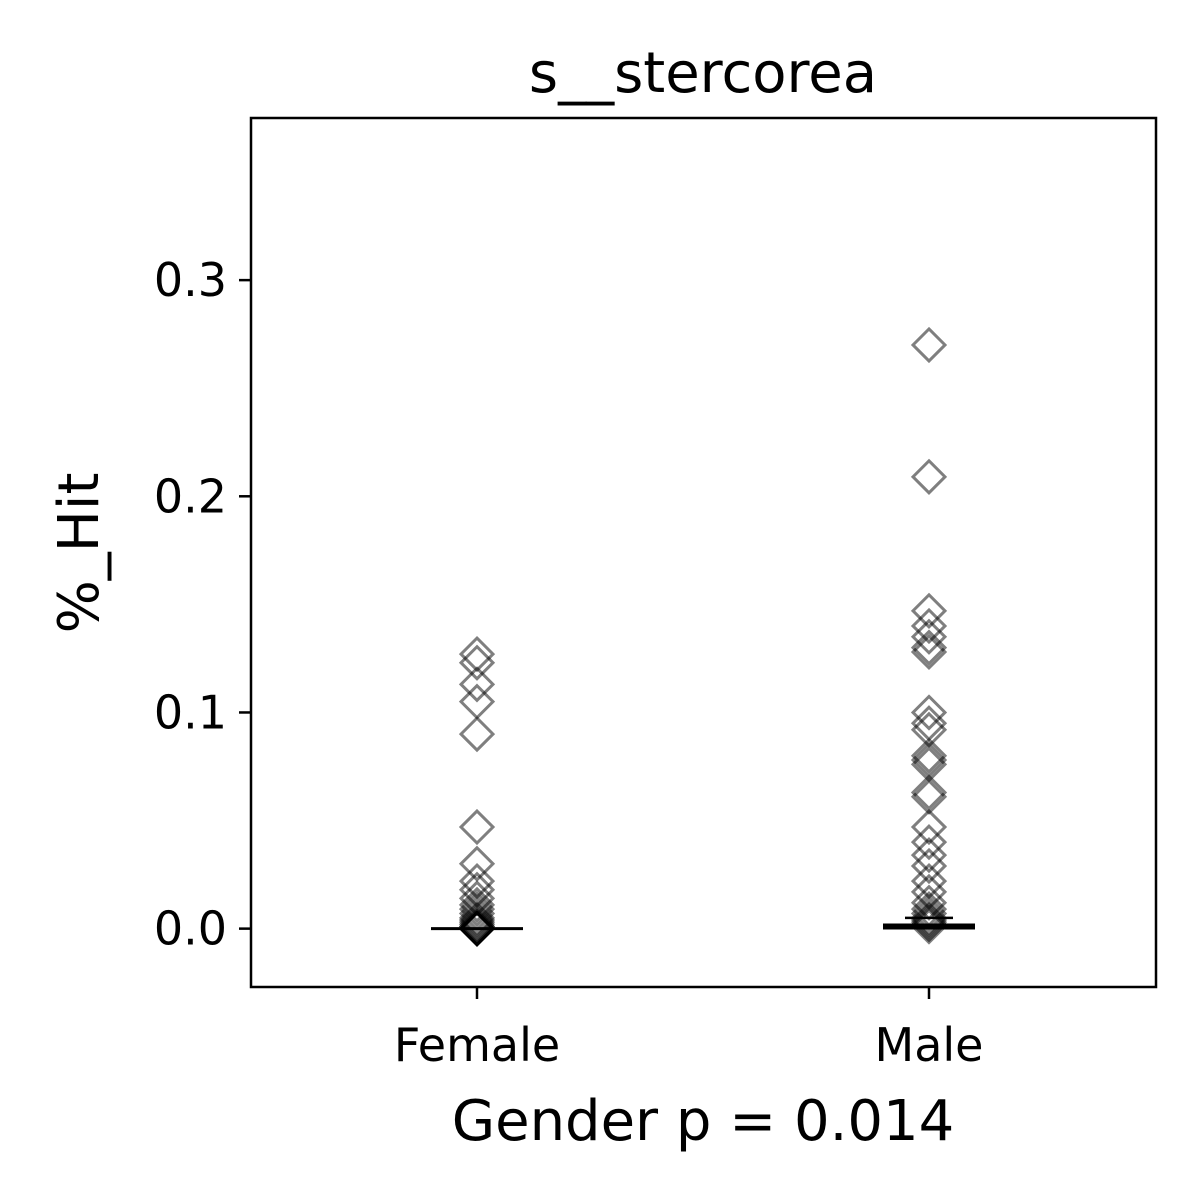 The width and height of the screenshot is (1200, 1200). What do you see at coordinates (190, 496) in the screenshot?
I see `y-tick-label: 0.2` at bounding box center [190, 496].